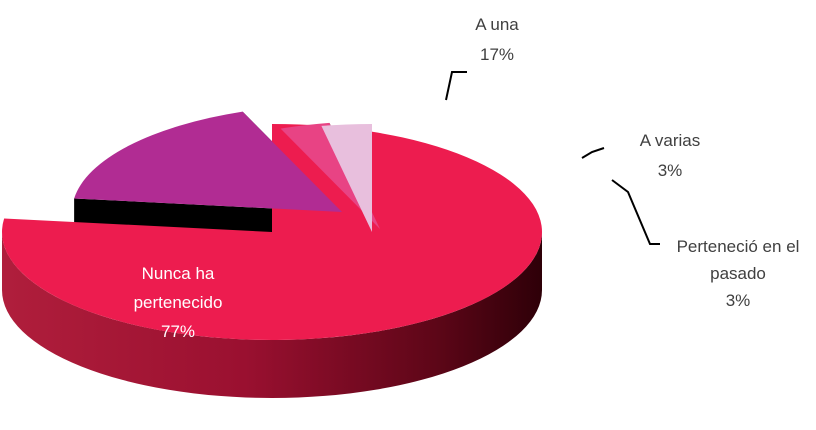 This screenshot has width=816, height=430. What do you see at coordinates (552, 158) in the screenshot?
I see `leader-lines` at bounding box center [552, 158].